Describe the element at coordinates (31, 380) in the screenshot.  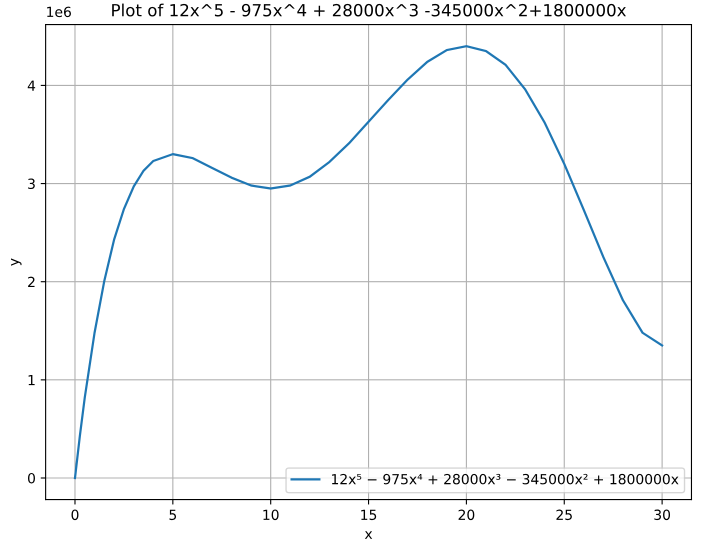
I see `y-tick-label: 1` at that location.